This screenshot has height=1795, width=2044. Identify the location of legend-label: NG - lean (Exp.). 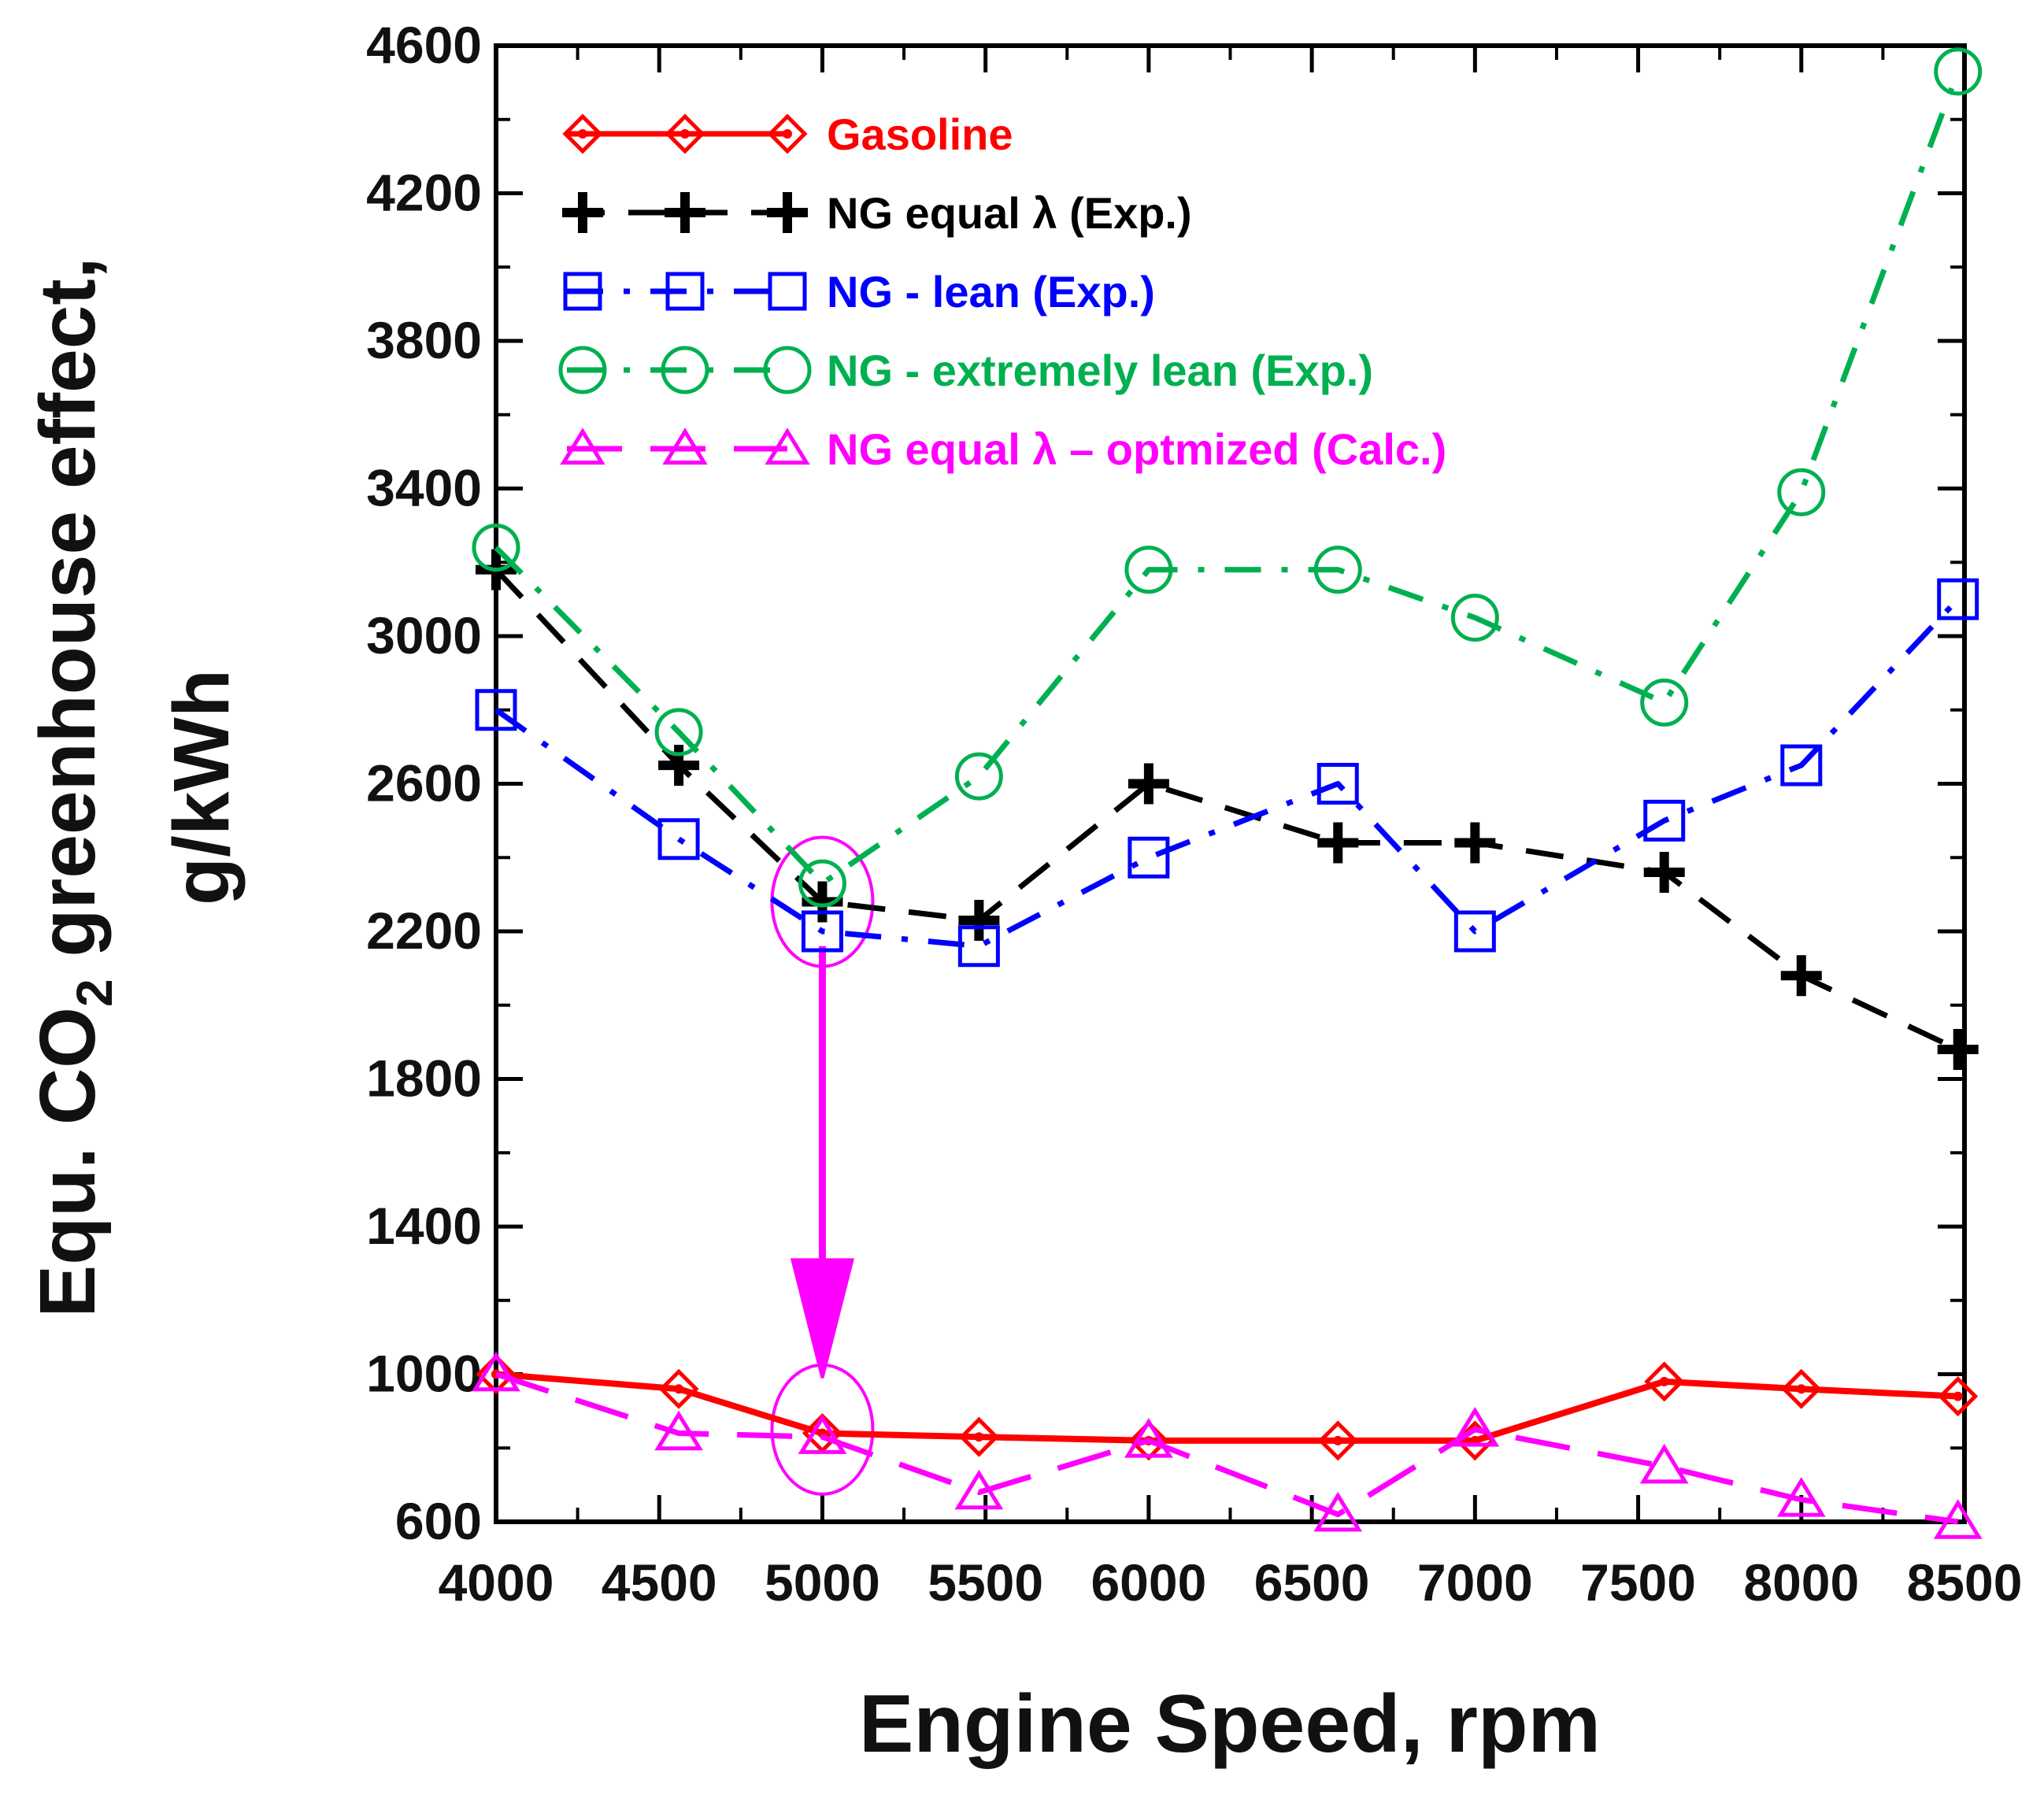
(991, 291).